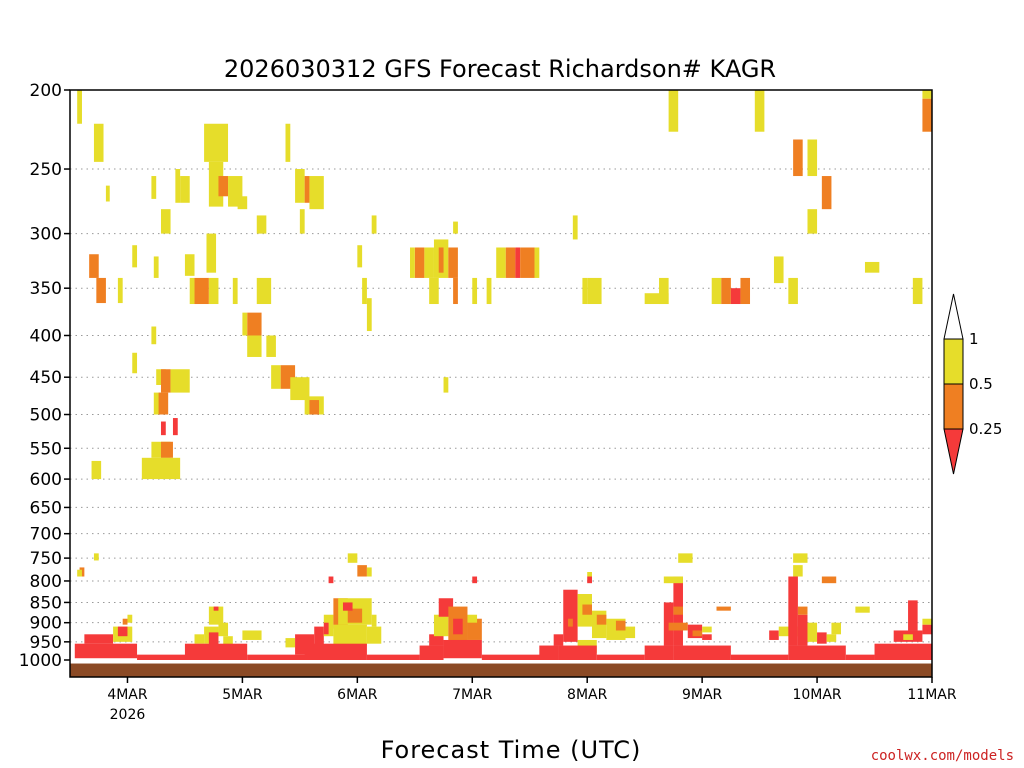 This screenshot has width=1024, height=768. What do you see at coordinates (985, 429) in the screenshot?
I see `colorbar-label: 0.25` at bounding box center [985, 429].